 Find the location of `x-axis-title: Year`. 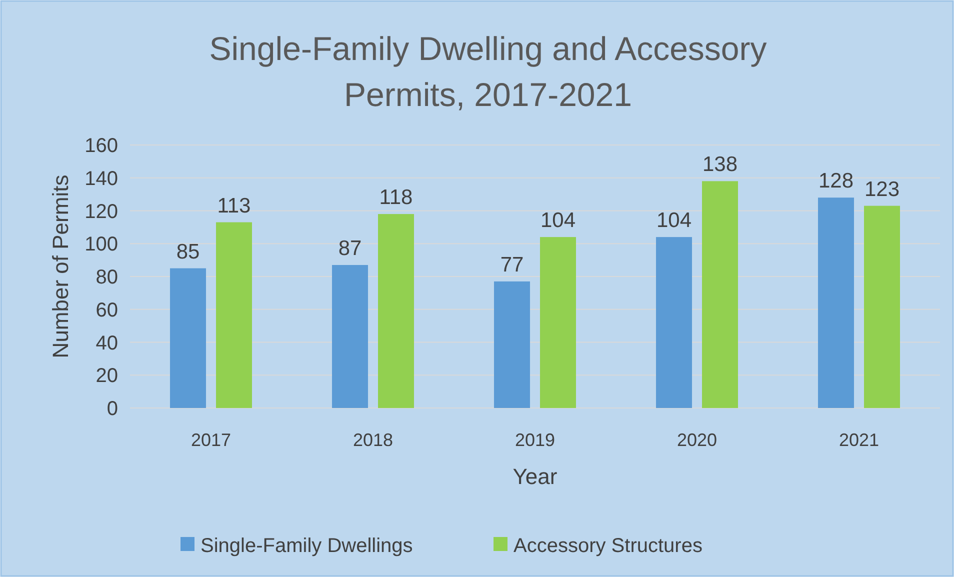

x-axis-title: Year is located at coordinates (535, 476).